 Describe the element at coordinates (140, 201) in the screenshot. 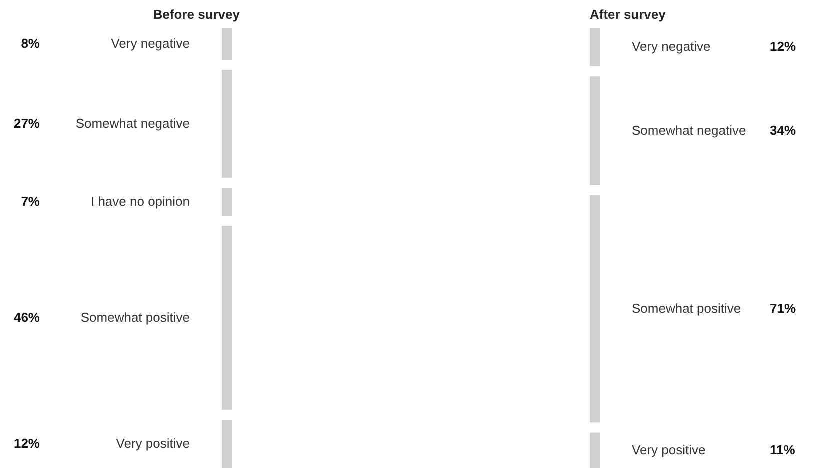

I see `category-label: I have no opinion` at that location.